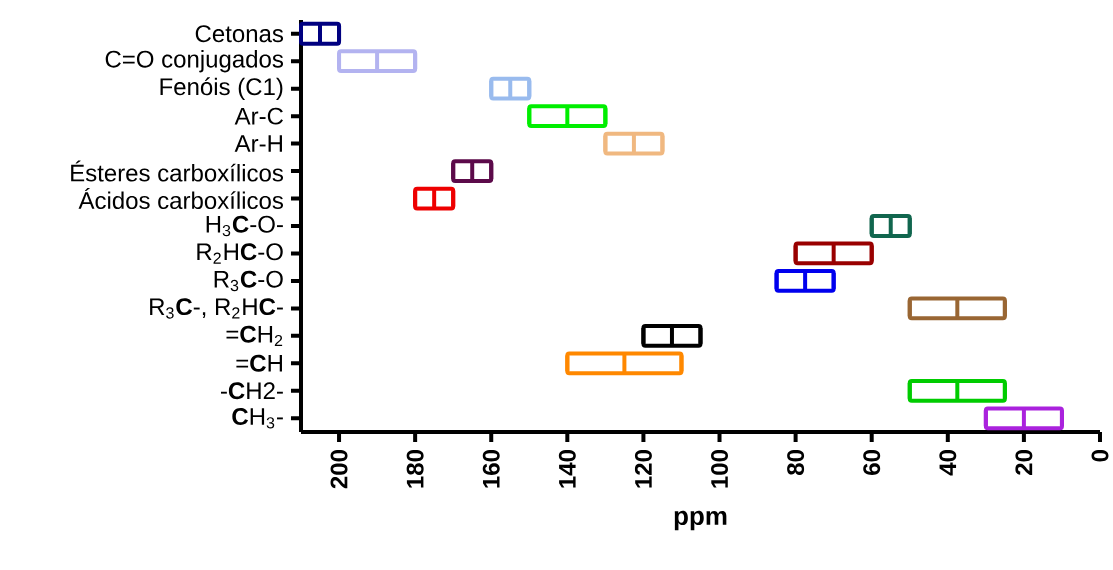 This screenshot has height=570, width=1113. I want to click on y-tick-label: Ésteres carboxílicos, so click(177, 171).